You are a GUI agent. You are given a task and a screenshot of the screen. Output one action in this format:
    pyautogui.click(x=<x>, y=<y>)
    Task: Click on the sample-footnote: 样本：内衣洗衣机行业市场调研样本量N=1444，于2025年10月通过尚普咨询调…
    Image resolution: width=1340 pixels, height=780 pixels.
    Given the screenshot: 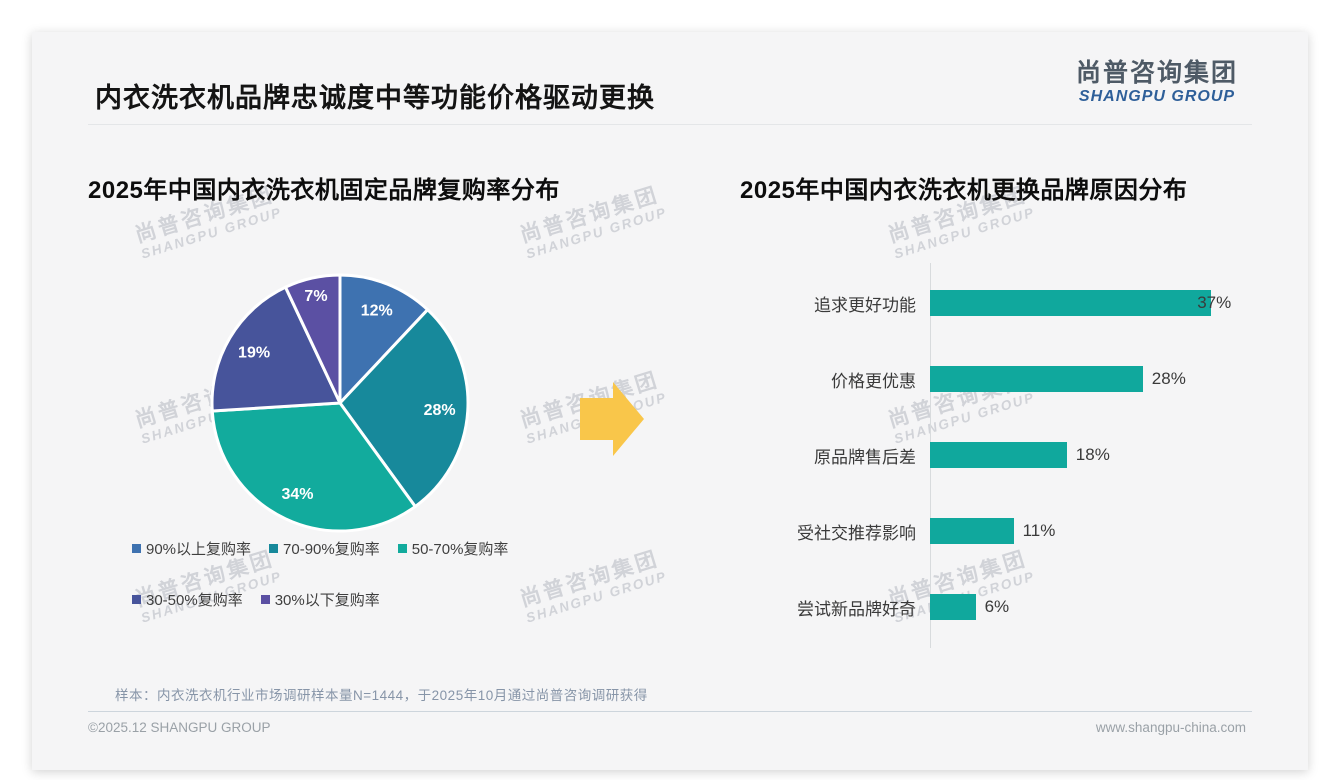 What is the action you would take?
    pyautogui.click(x=381, y=695)
    